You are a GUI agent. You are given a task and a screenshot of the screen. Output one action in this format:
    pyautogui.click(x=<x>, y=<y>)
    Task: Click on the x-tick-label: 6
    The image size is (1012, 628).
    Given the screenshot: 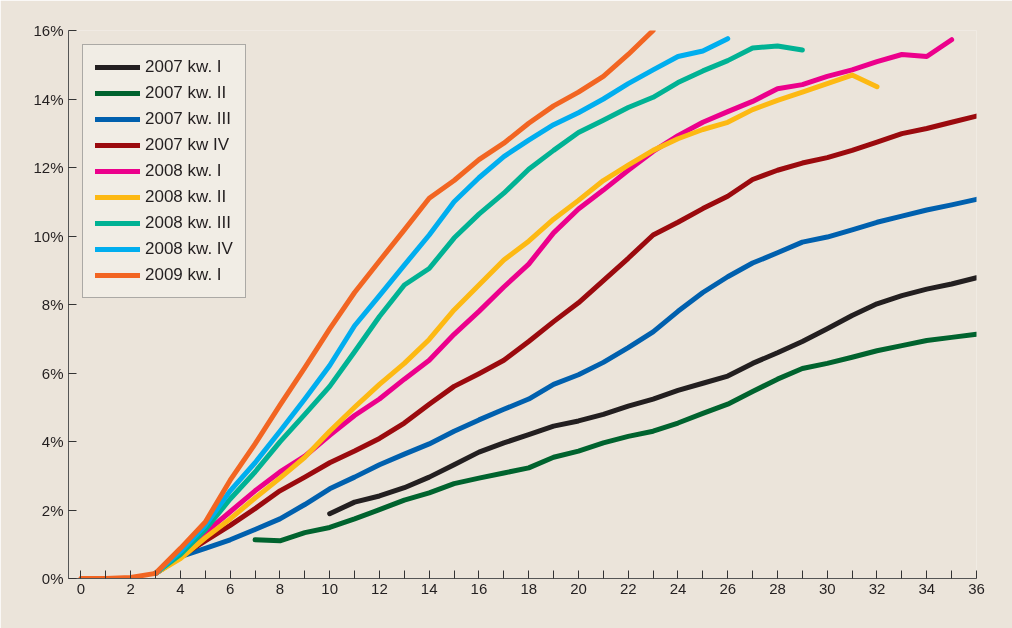 What is the action you would take?
    pyautogui.click(x=230, y=588)
    